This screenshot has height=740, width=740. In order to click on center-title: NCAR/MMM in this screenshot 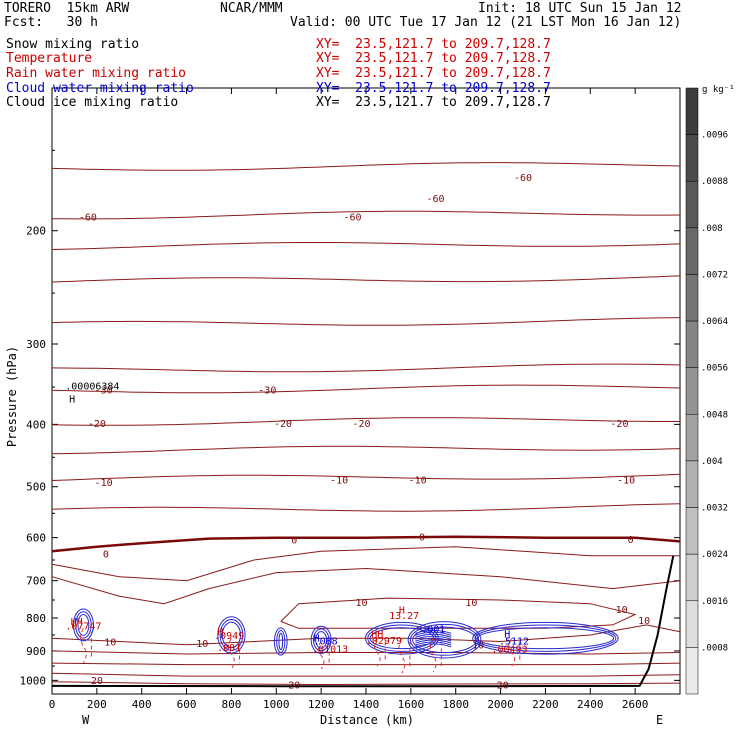, I will do `click(251, 8)`.